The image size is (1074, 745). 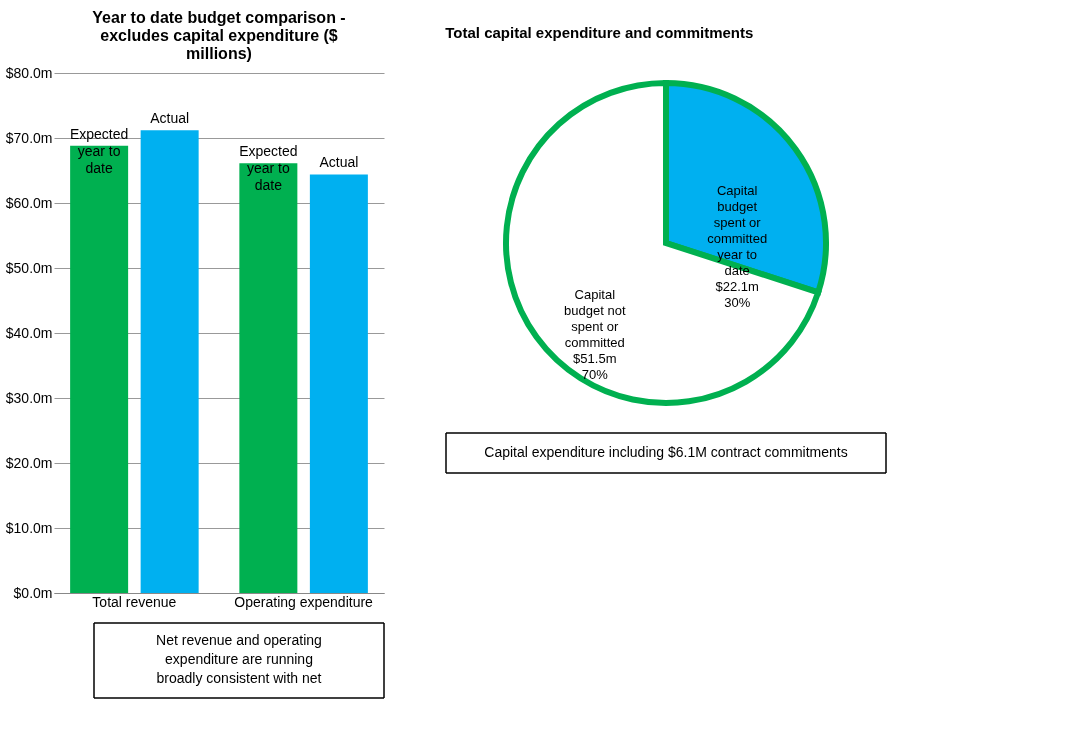 I want to click on chart-title: Total capital expenditure and commitments, so click(x=599, y=32).